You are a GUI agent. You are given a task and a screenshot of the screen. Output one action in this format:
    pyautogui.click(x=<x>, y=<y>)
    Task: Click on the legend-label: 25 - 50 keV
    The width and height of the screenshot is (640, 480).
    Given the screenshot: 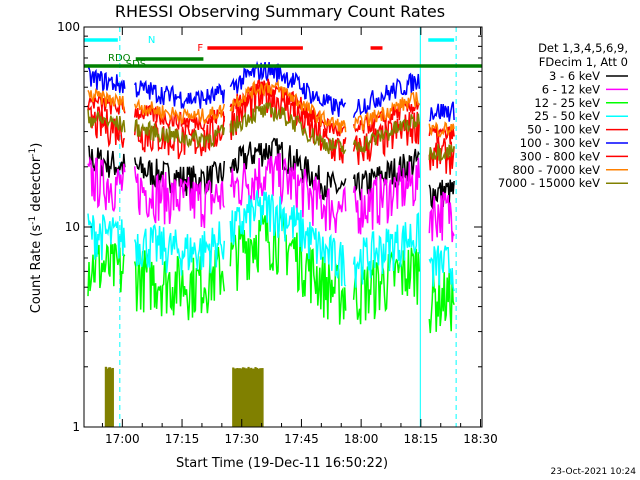 What is the action you would take?
    pyautogui.click(x=567, y=116)
    